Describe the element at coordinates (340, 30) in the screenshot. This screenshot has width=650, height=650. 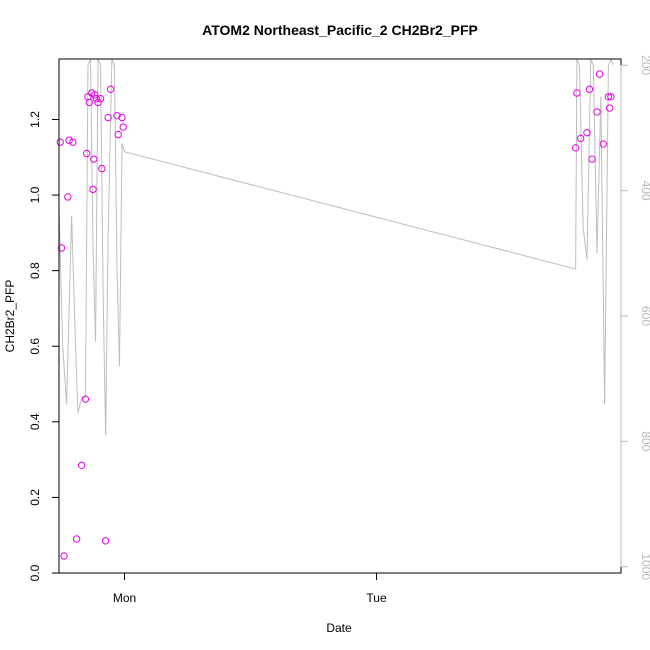
I see `chart-title: ATOM2 Northeast_Pacific_2 CH2Br2_PFP` at that location.